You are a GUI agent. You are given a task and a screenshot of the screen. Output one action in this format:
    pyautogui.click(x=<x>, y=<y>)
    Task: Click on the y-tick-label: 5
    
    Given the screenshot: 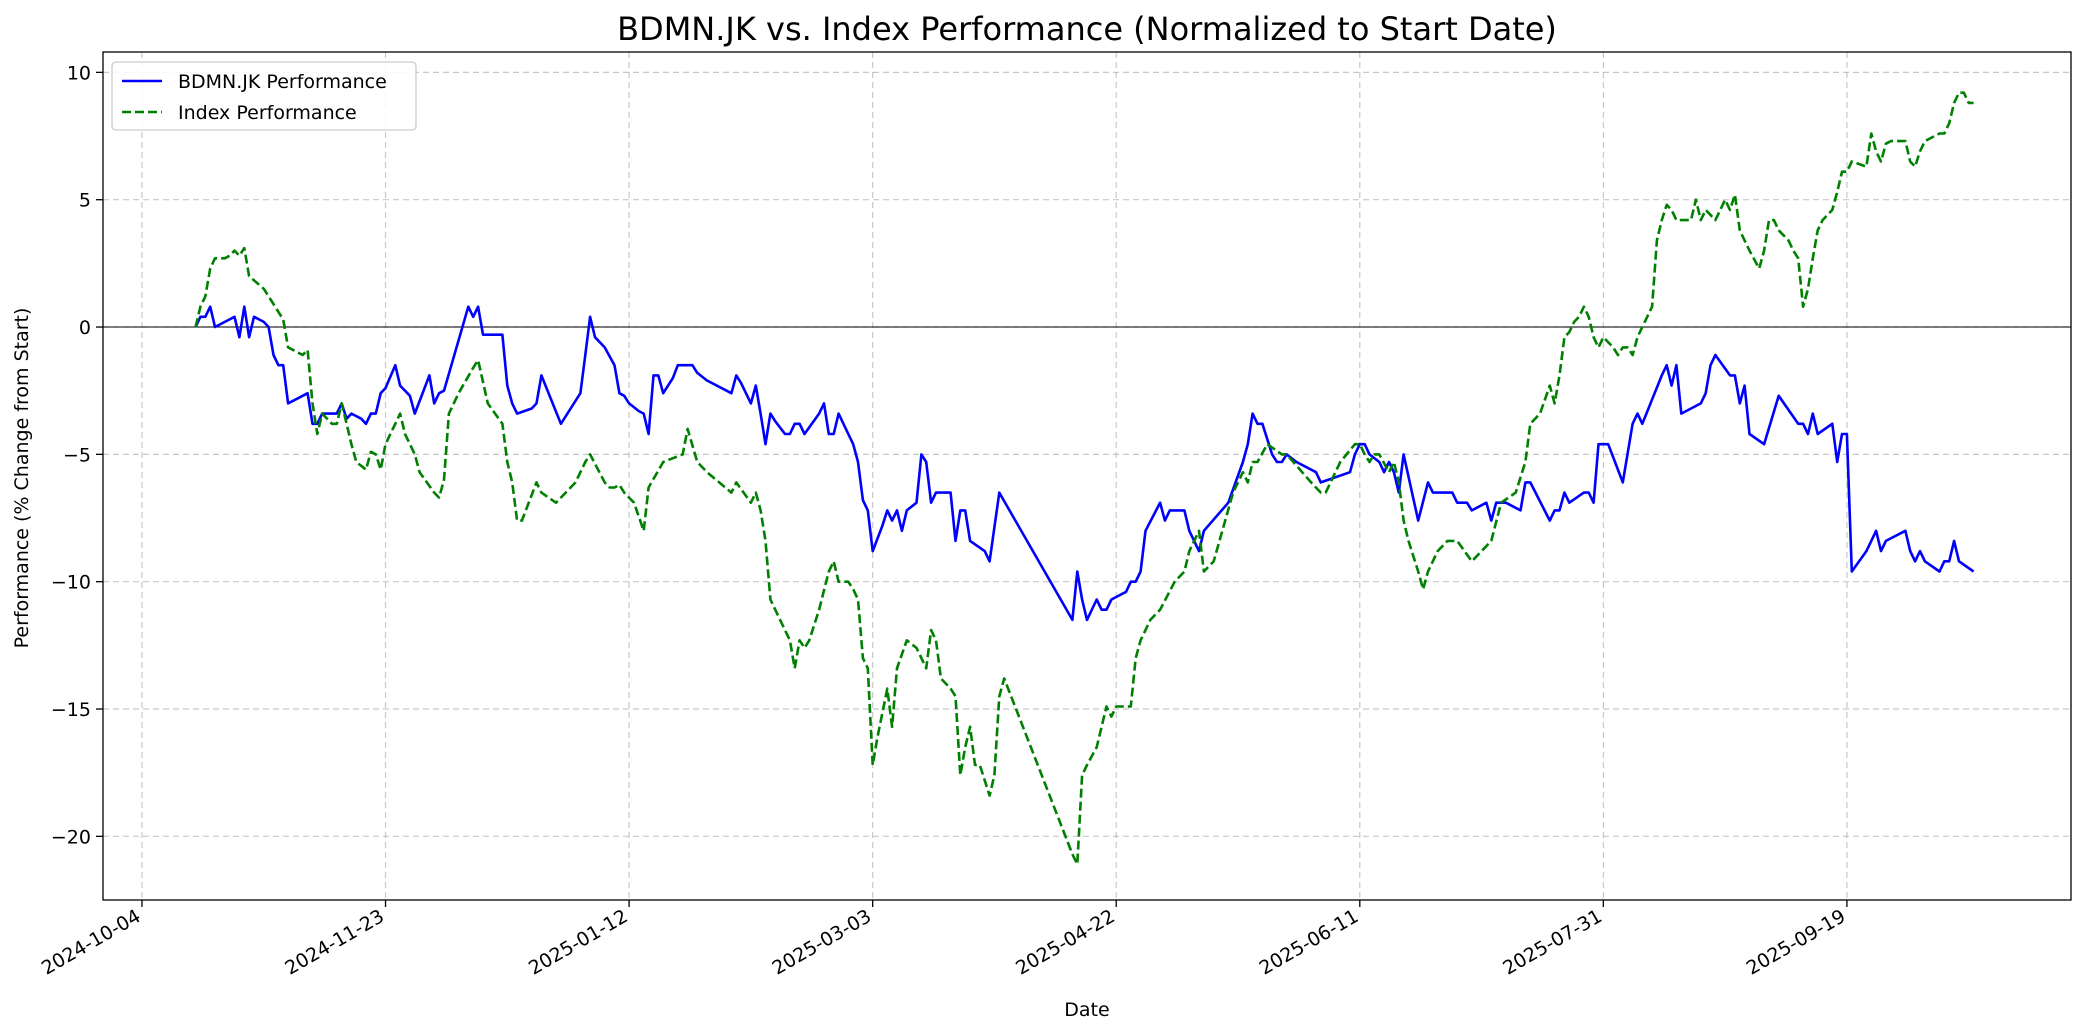 What is the action you would take?
    pyautogui.click(x=85, y=201)
    